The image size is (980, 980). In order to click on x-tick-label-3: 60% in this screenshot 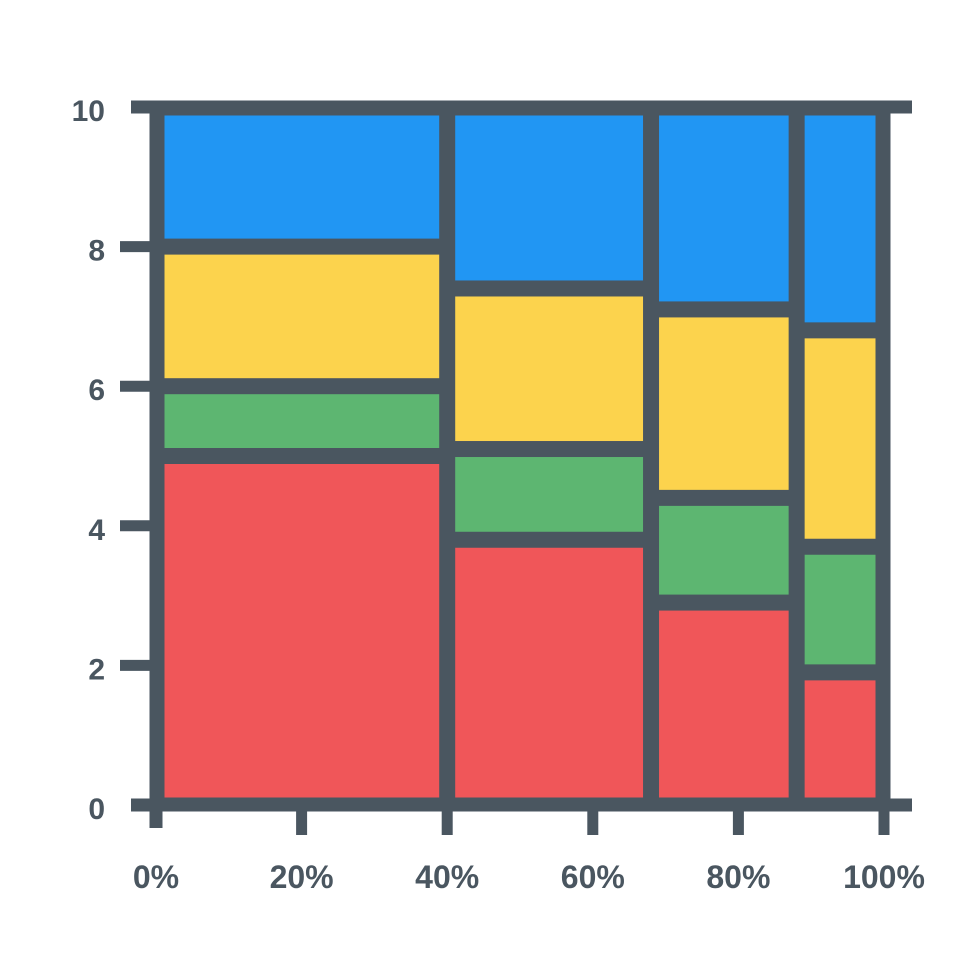, I will do `click(593, 877)`.